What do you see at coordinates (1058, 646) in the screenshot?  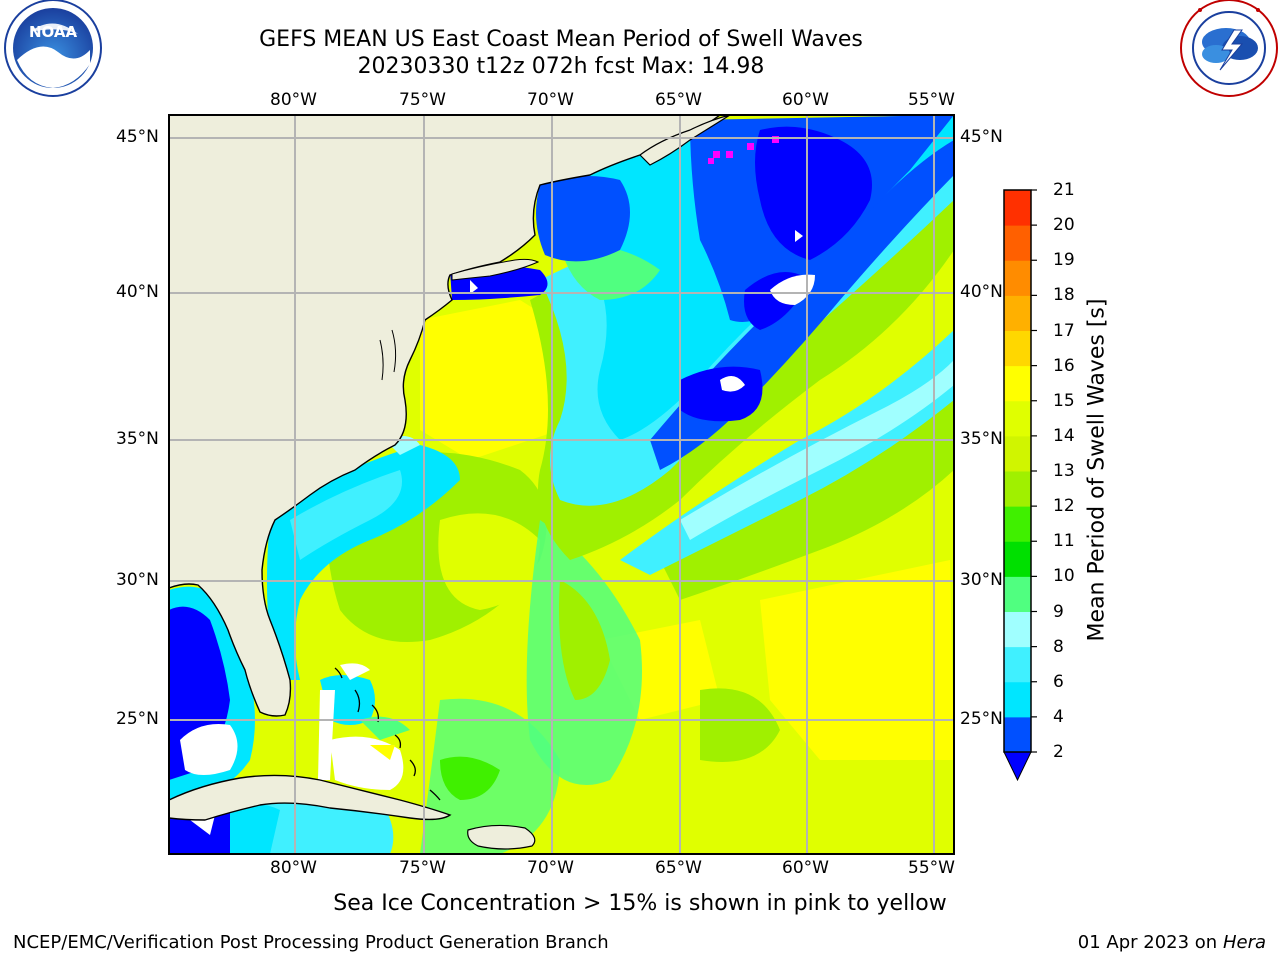 I see `colorbar-tick-label: 8` at bounding box center [1058, 646].